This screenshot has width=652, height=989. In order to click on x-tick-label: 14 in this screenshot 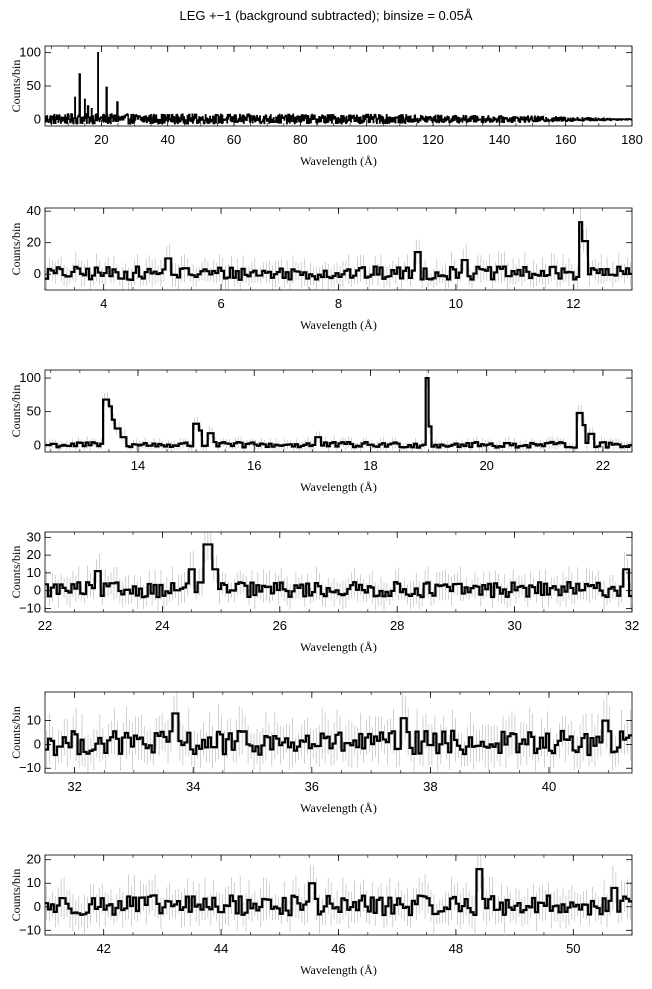, I will do `click(138, 465)`.